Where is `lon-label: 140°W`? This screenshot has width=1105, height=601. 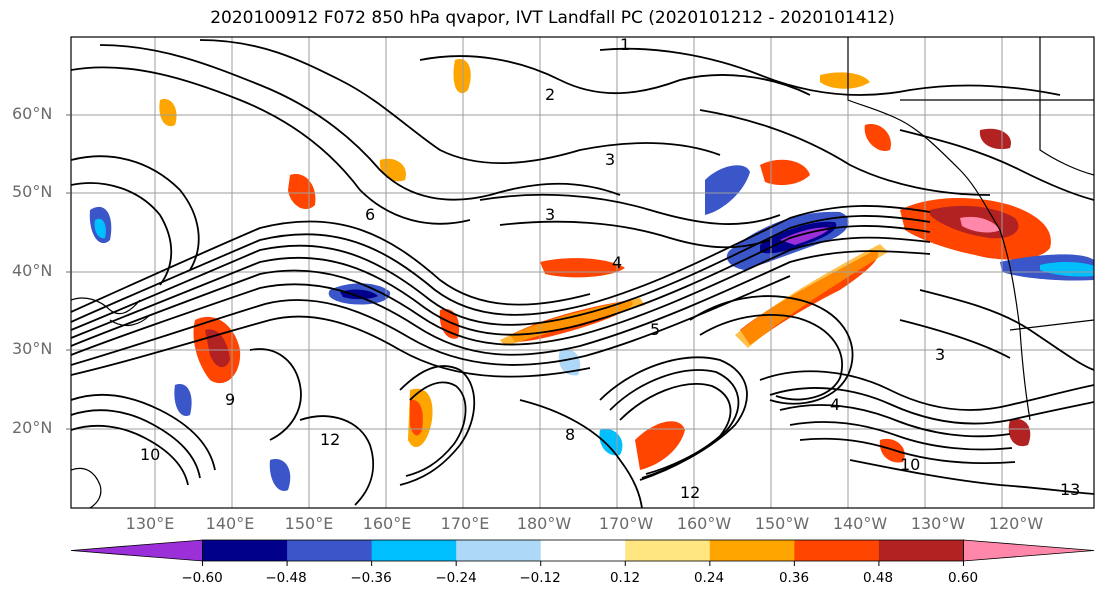 lon-label: 140°W is located at coordinates (860, 523).